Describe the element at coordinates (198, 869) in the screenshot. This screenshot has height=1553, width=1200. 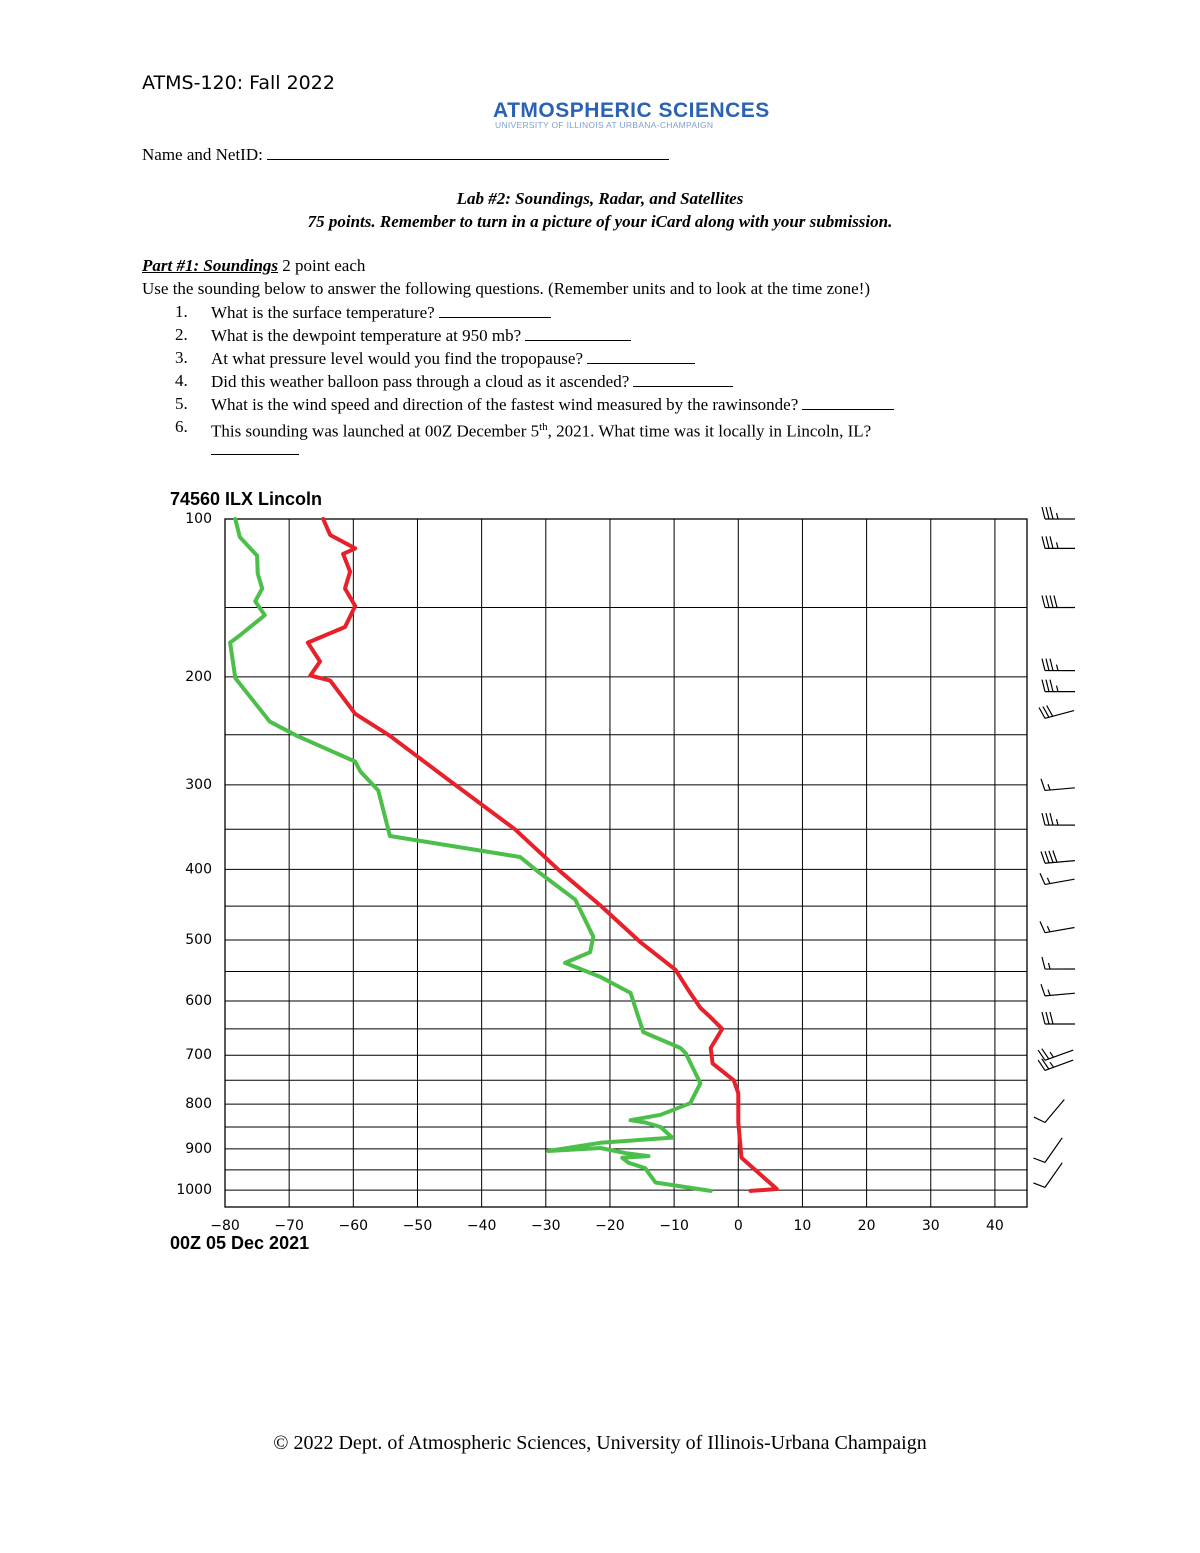
I see `y-tick-label: 400` at that location.